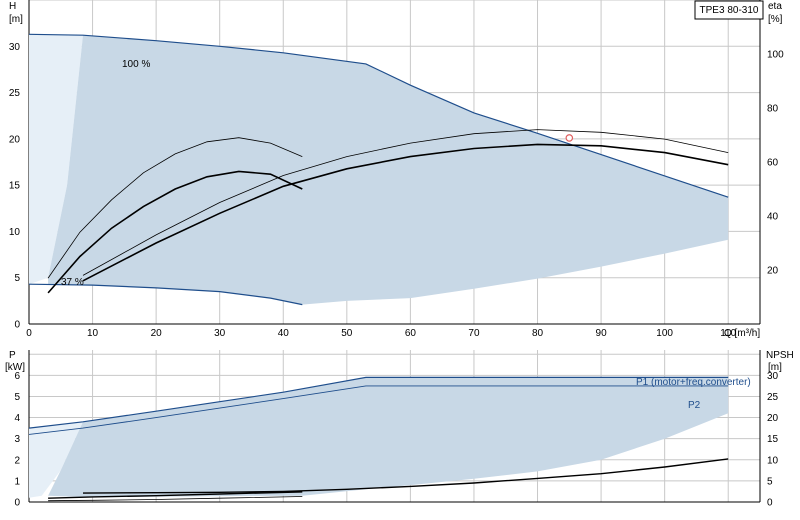 The width and height of the screenshot is (800, 520). I want to click on y-tick-label: 10, so click(15, 232).